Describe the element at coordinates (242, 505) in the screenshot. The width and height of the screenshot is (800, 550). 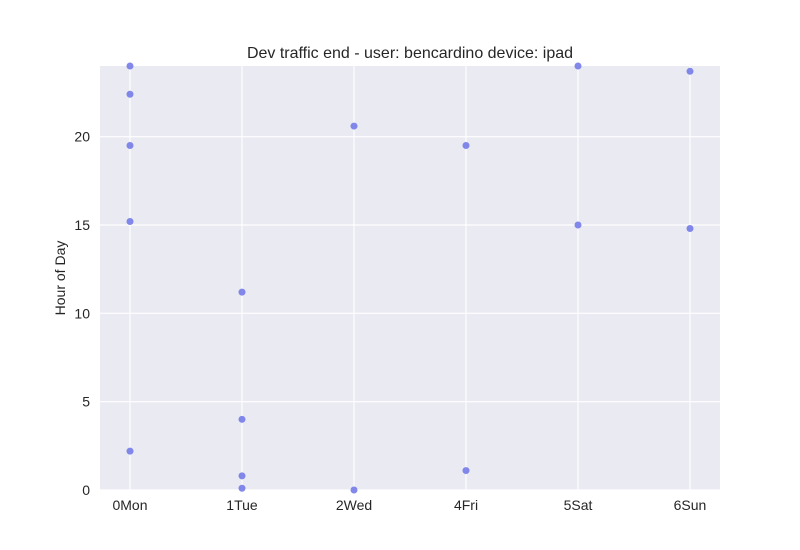
I see `x-tick-label: 1Tue` at that location.